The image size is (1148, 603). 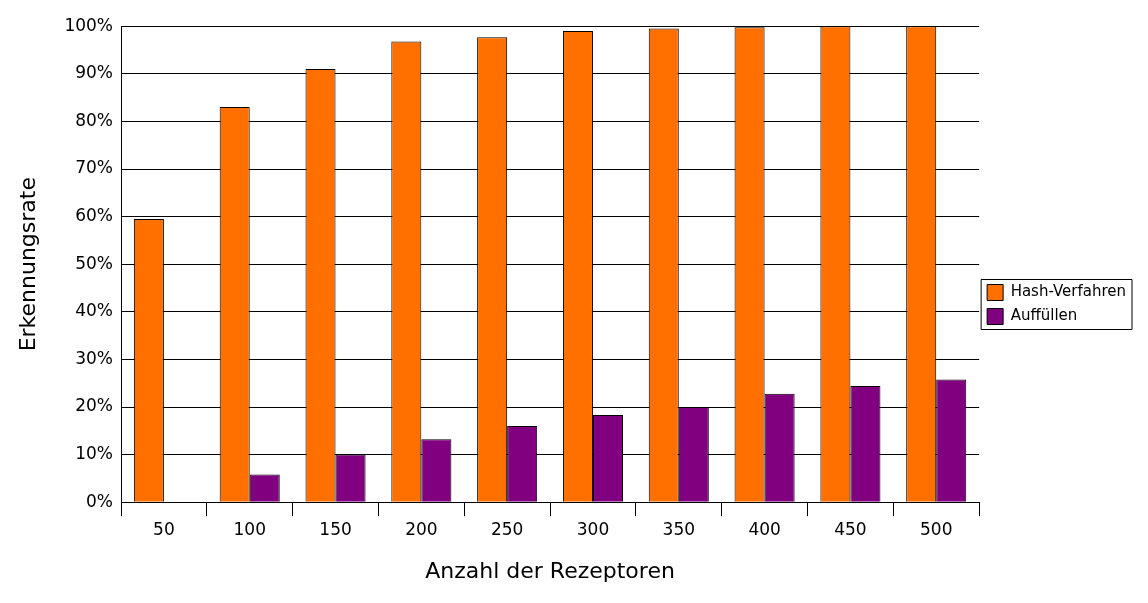 I want to click on y-tick-label: 30%, so click(x=94, y=357).